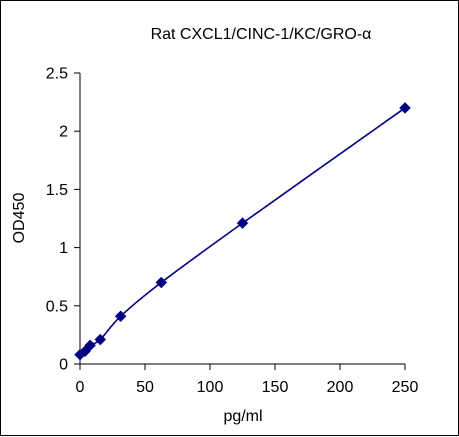  I want to click on y-axis-label: OD450, so click(19, 218).